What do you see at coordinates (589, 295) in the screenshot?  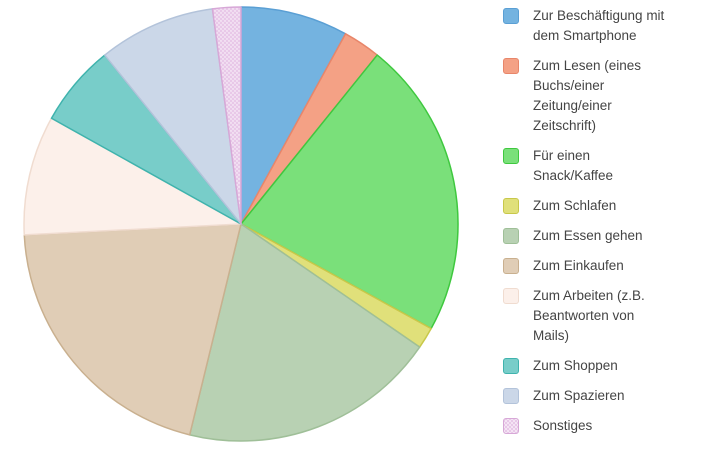 I see `legend-label-line: Zum Arbeiten (z.B.` at bounding box center [589, 295].